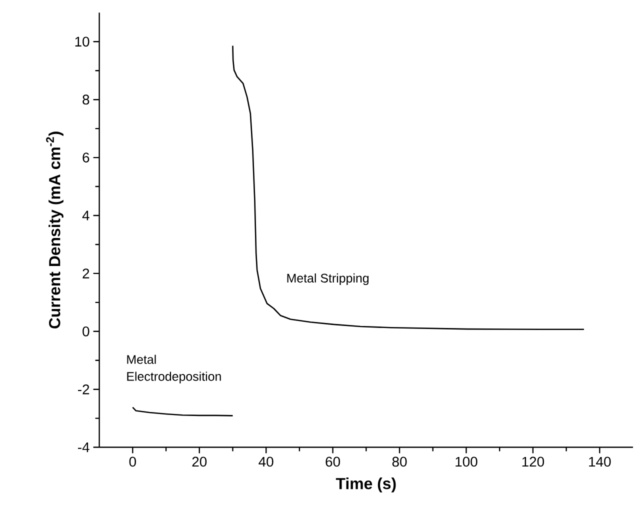 The height and width of the screenshot is (525, 636). What do you see at coordinates (55, 230) in the screenshot?
I see `y-axis-title: Current Density (mA cm$^{-2}$)` at bounding box center [55, 230].